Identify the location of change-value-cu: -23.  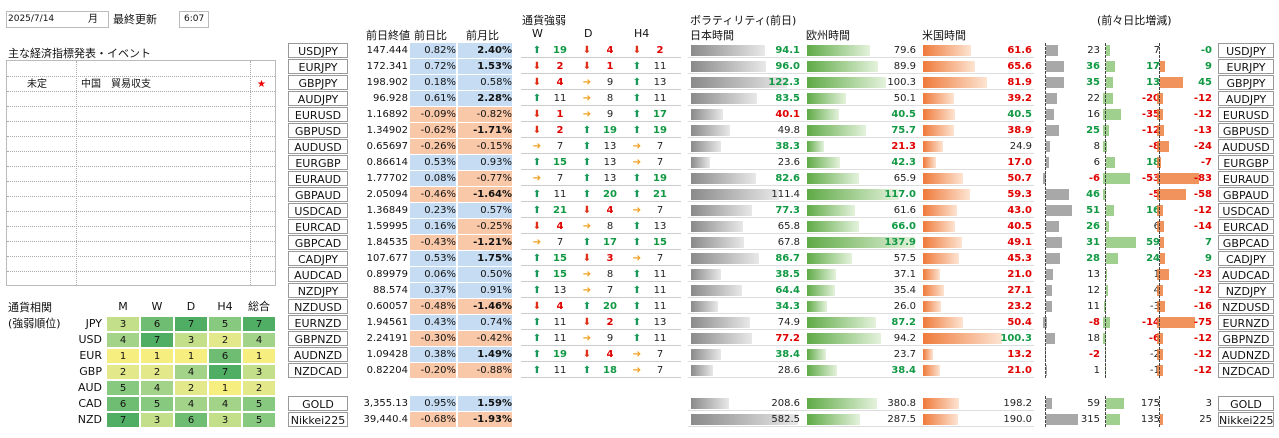
(1202, 274).